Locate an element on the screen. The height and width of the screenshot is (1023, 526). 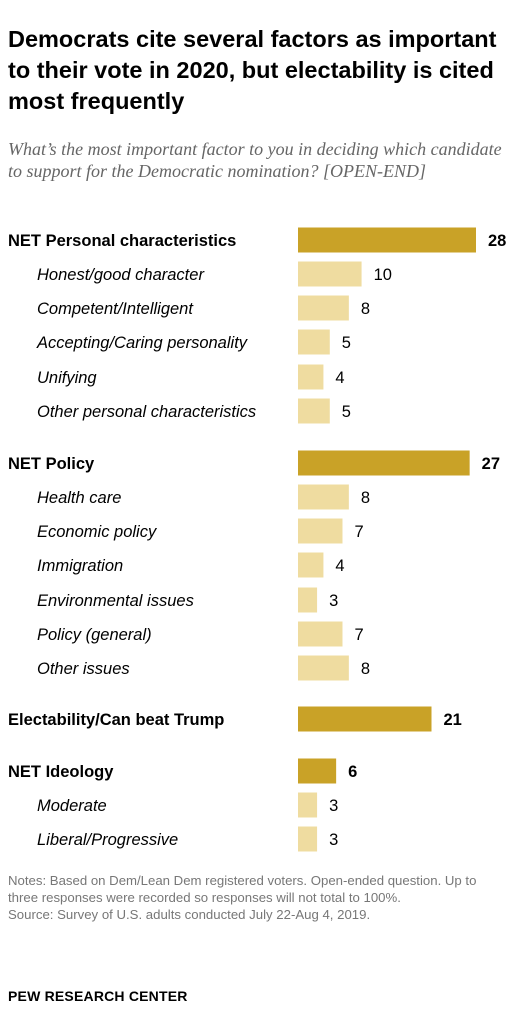
category-label: Health care is located at coordinates (79, 498).